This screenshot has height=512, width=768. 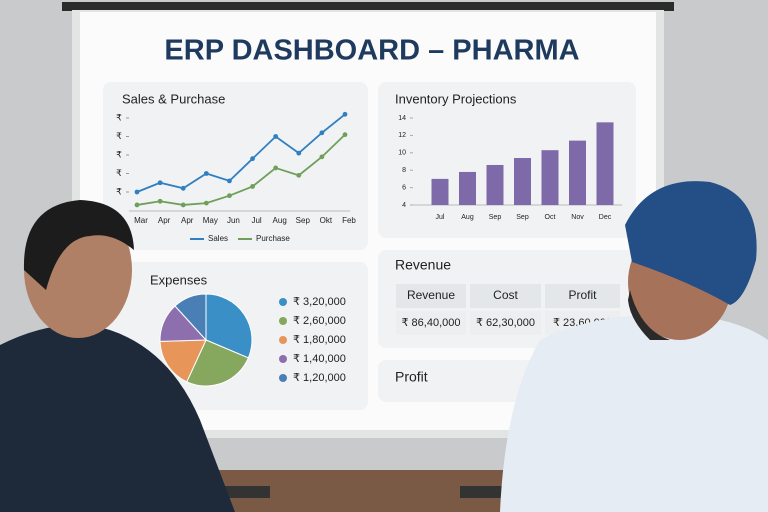 What do you see at coordinates (371, 51) in the screenshot?
I see `dashboard-title: ERP DASHBOARD – PHARMA` at bounding box center [371, 51].